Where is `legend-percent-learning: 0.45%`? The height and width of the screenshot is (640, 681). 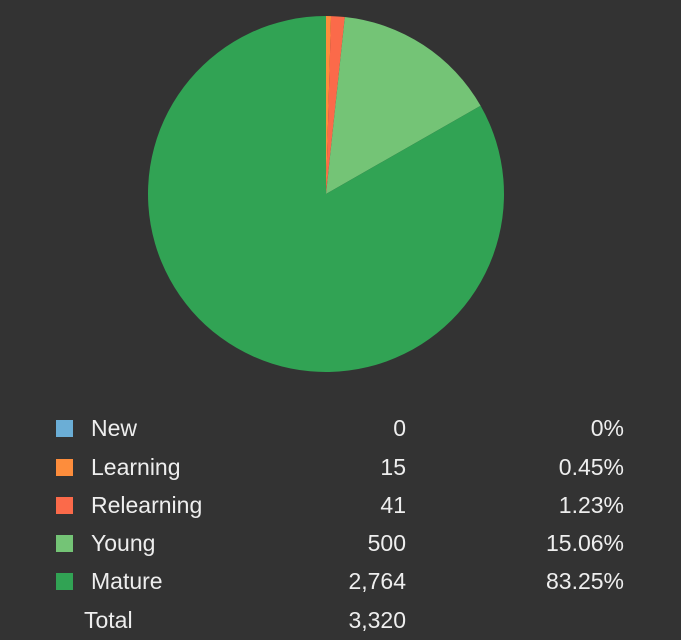 legend-percent-learning: 0.45% is located at coordinates (591, 467).